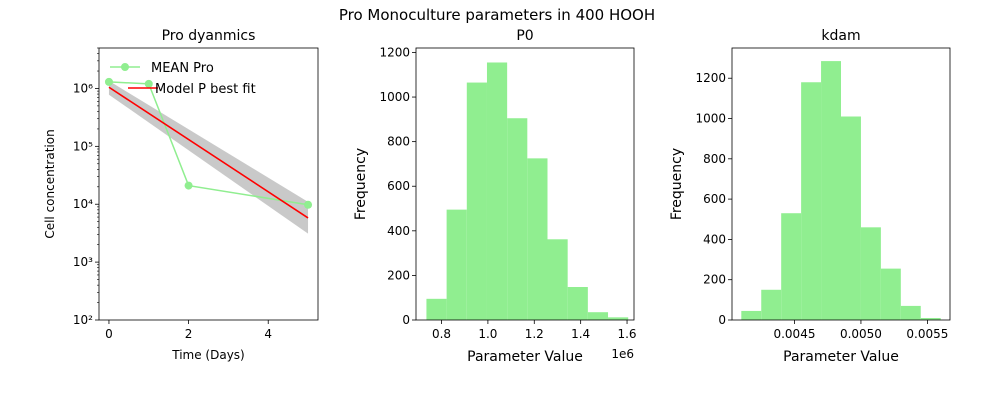  I want to click on legend-swatch-marker, so click(125, 67).